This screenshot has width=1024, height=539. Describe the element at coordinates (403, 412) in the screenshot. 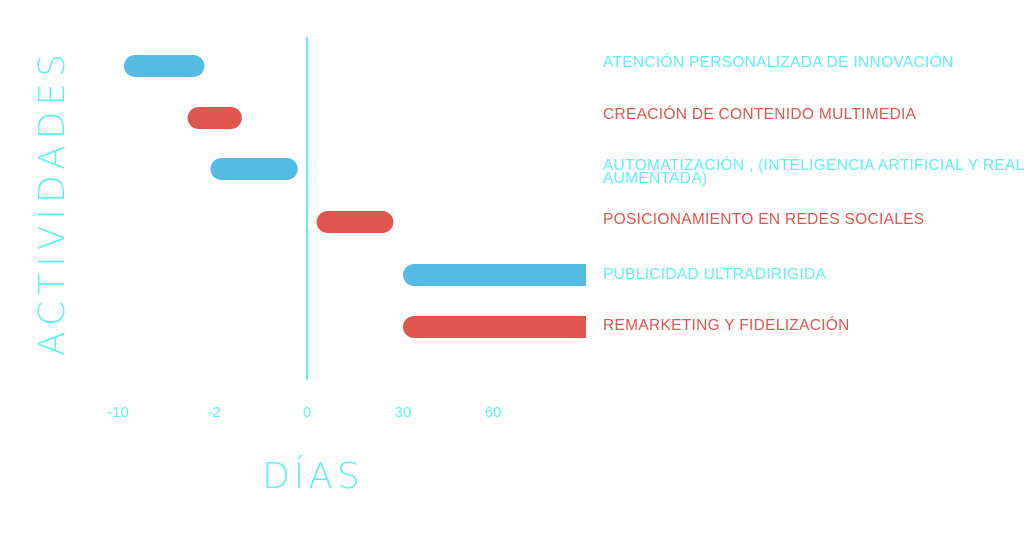

I see `x-tick-label: 30` at that location.